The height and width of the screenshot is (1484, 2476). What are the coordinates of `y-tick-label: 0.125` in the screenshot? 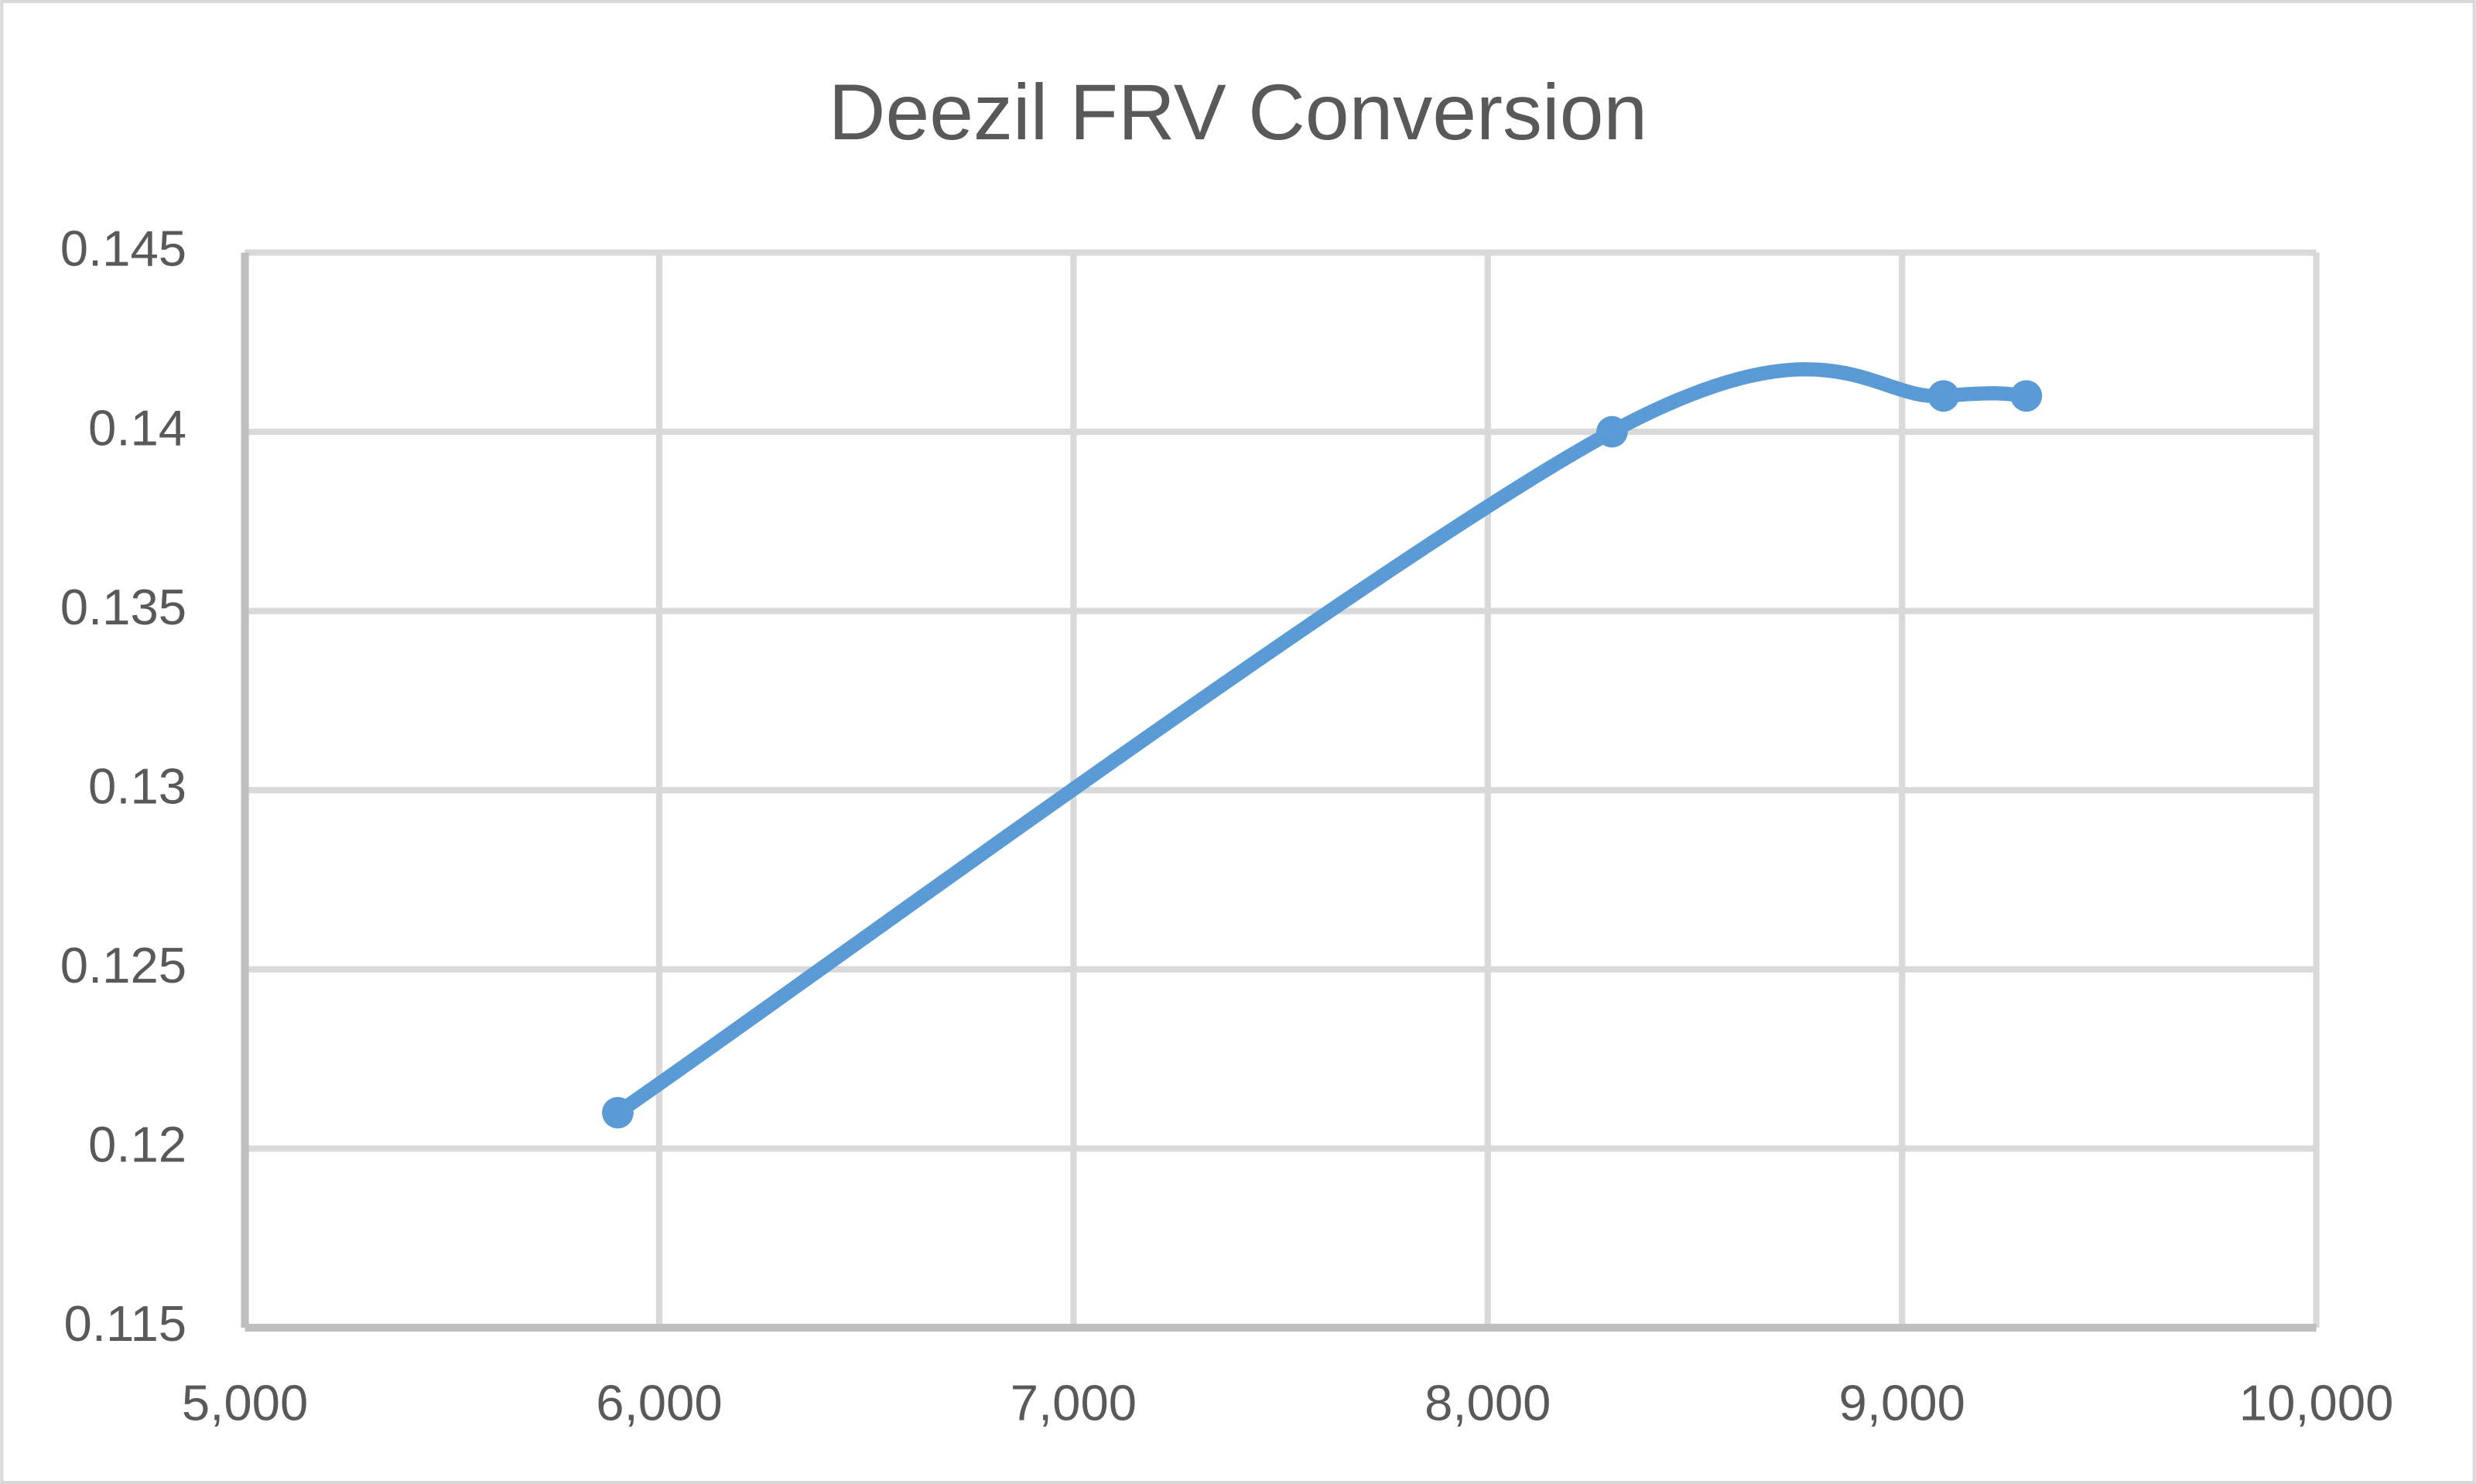 It's located at (123, 965).